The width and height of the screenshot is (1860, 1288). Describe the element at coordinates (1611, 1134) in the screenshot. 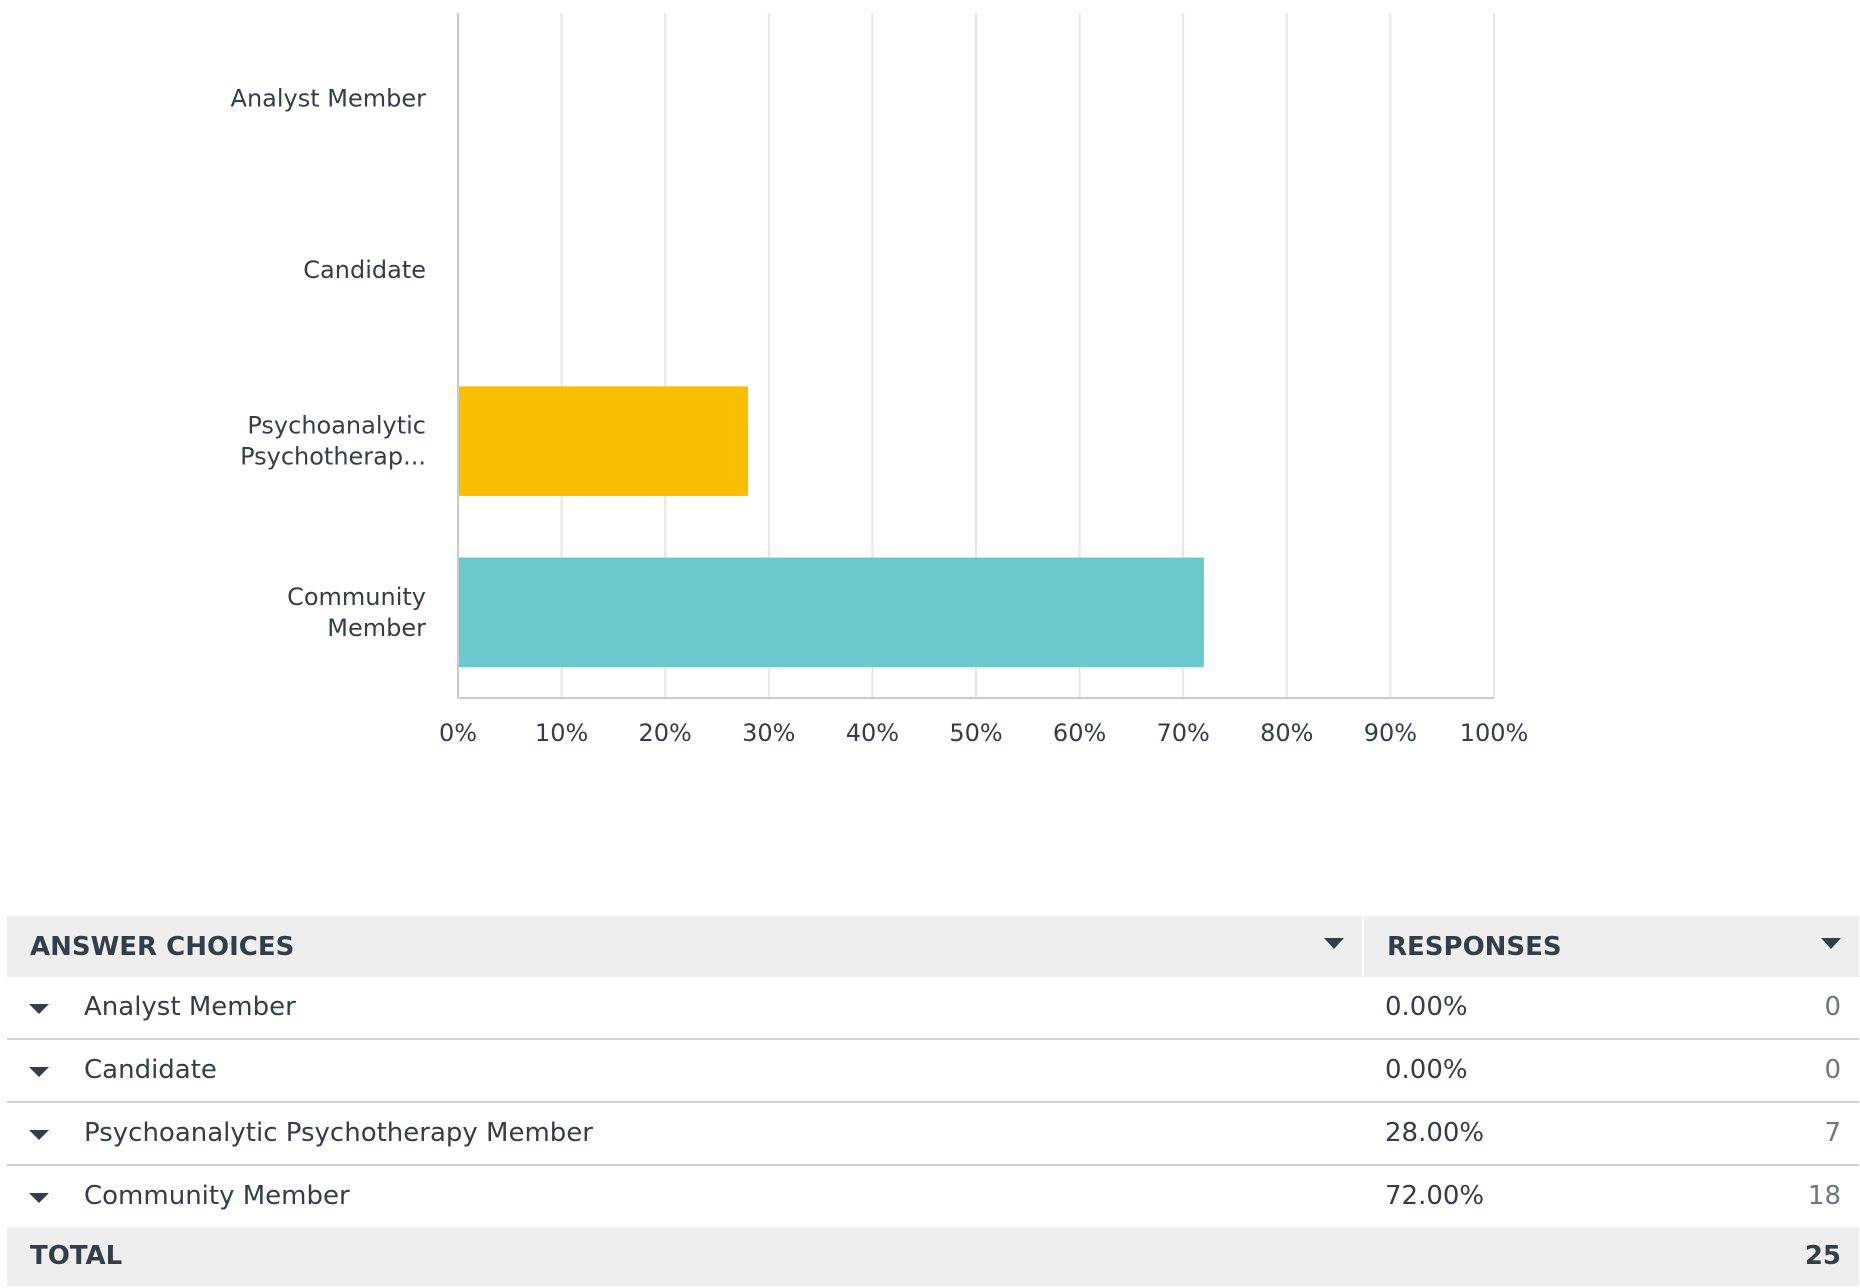

I see `response-cell: 28.00% 7` at that location.